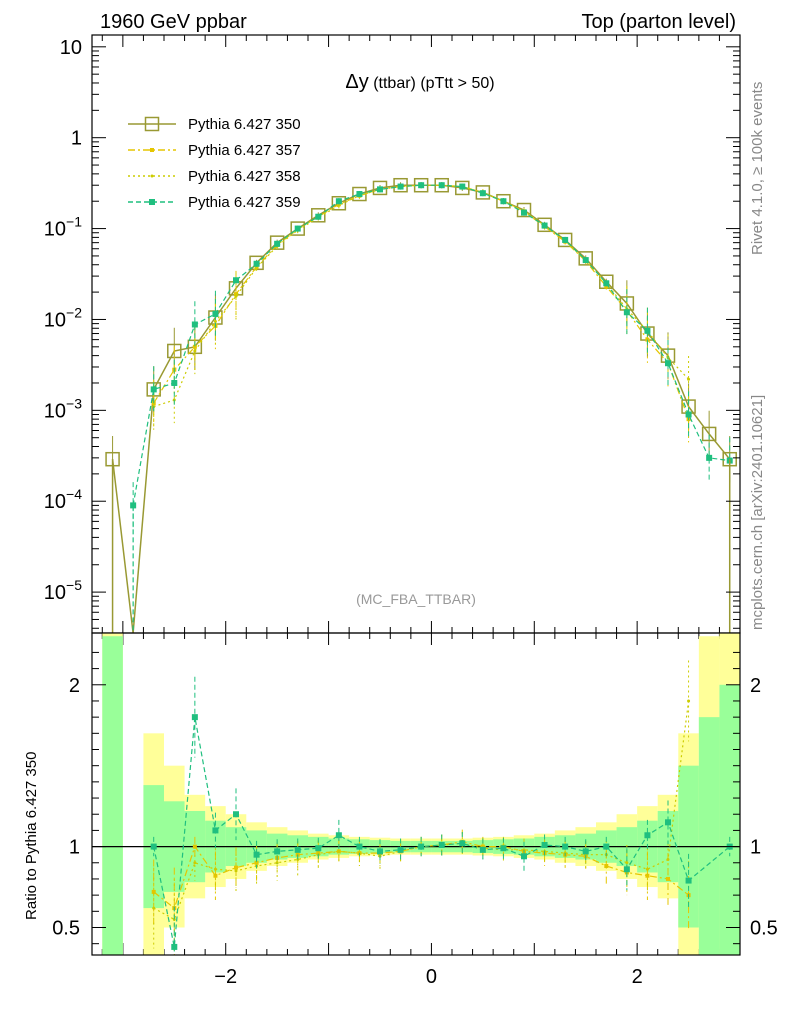 The height and width of the screenshot is (1024, 786). What do you see at coordinates (63, 227) in the screenshot?
I see `y-tick-label: 10⁻¹` at bounding box center [63, 227].